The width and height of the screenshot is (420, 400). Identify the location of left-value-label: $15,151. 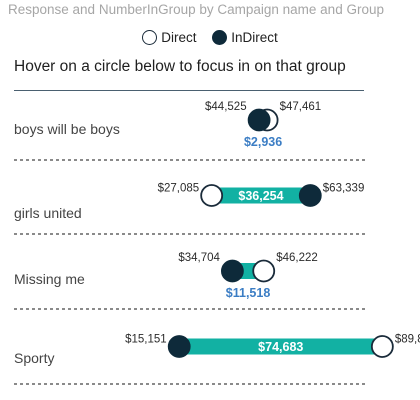
(146, 340).